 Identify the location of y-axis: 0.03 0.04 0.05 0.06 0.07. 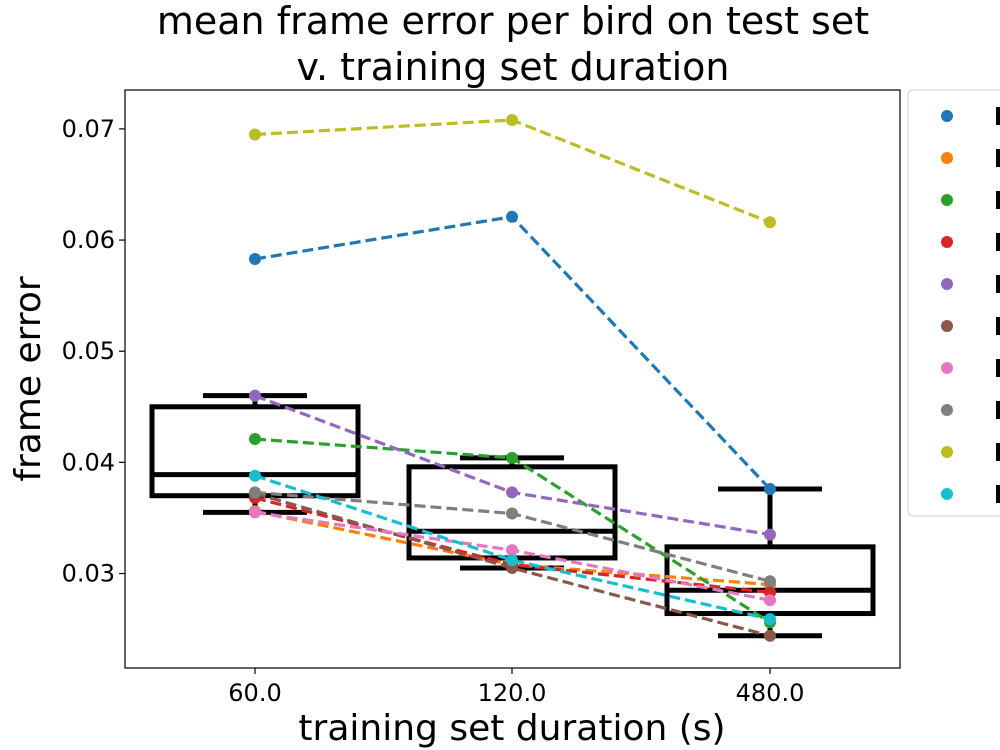
(93, 351).